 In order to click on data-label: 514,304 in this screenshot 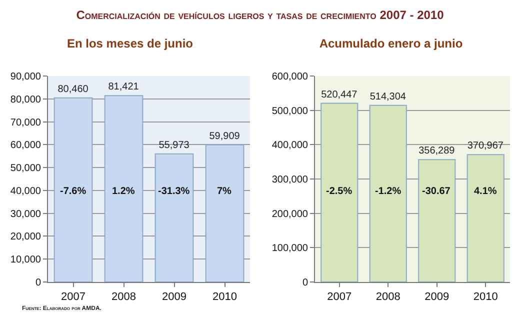, I will do `click(388, 96)`.